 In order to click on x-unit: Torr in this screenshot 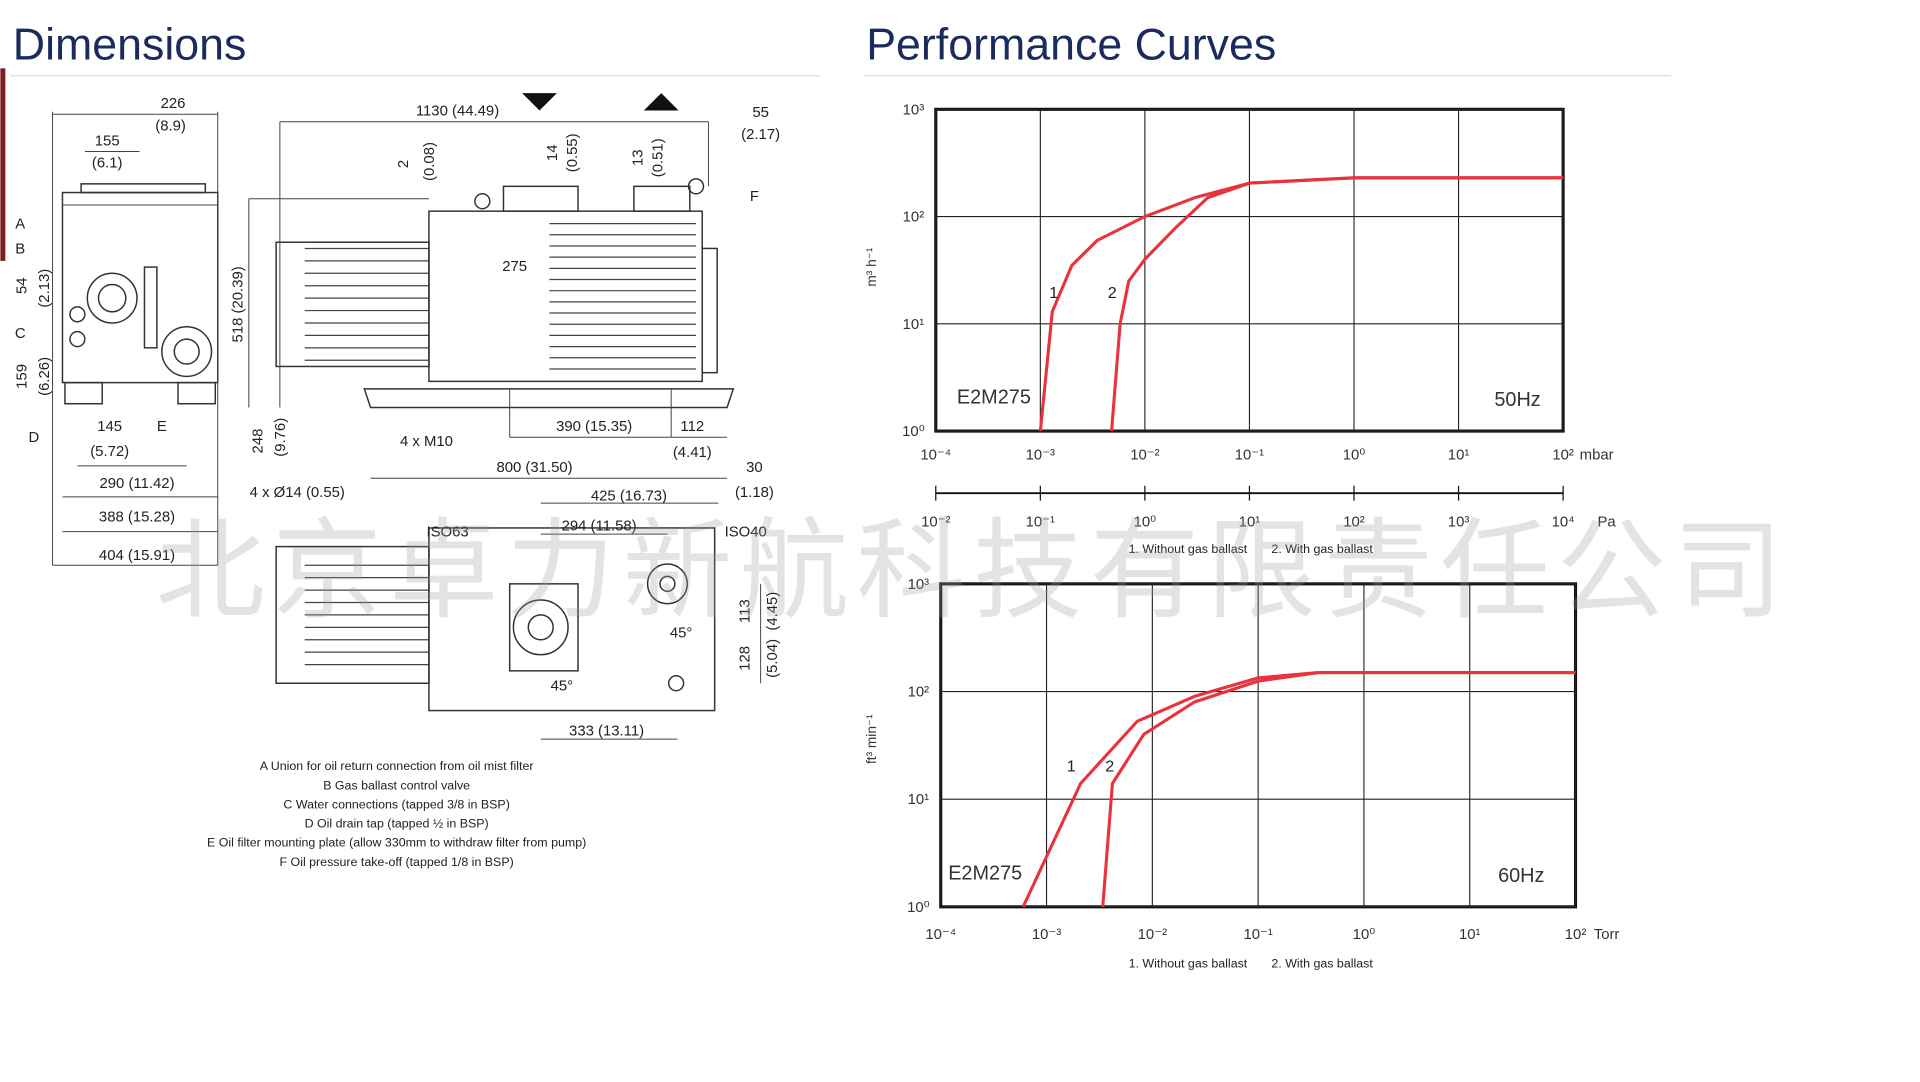, I will do `click(1607, 935)`.